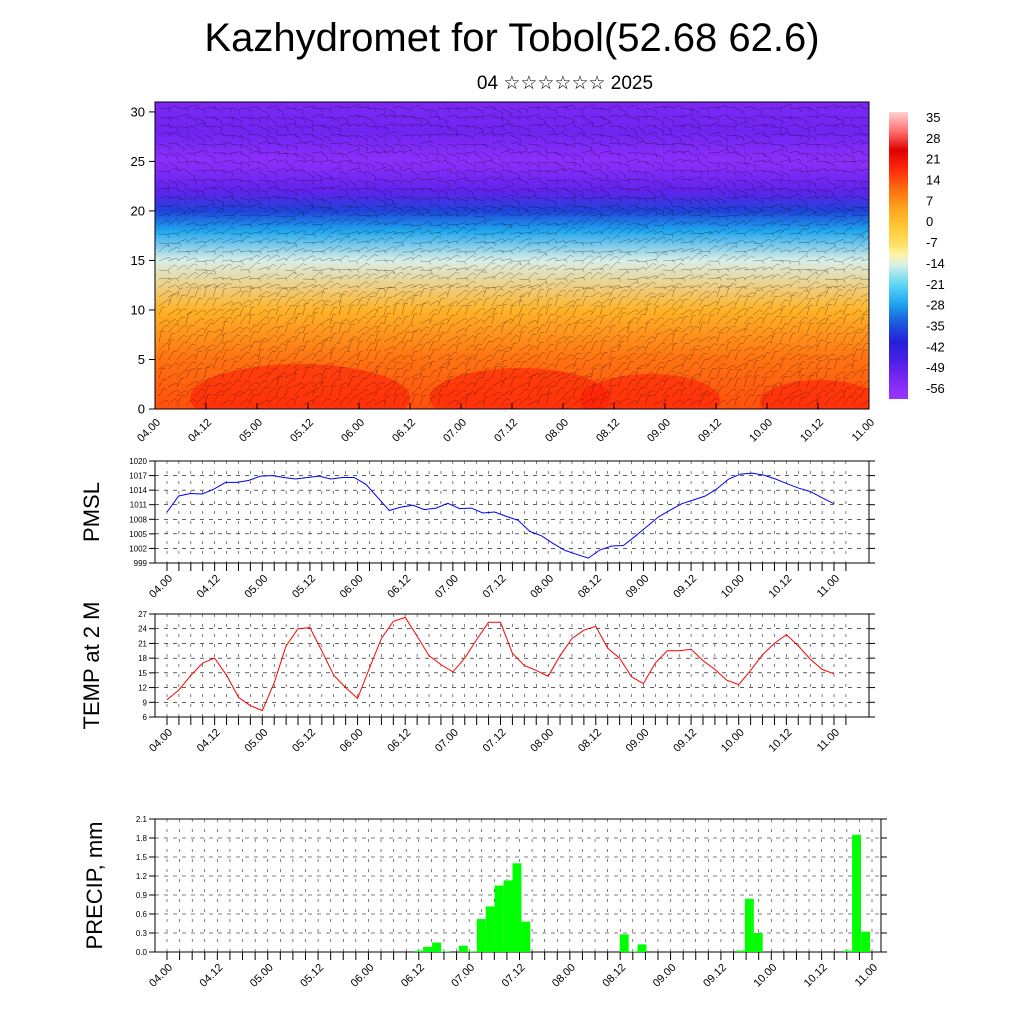 The image size is (1024, 1024). I want to click on pmsl-ytick-label: 1017, so click(138, 476).